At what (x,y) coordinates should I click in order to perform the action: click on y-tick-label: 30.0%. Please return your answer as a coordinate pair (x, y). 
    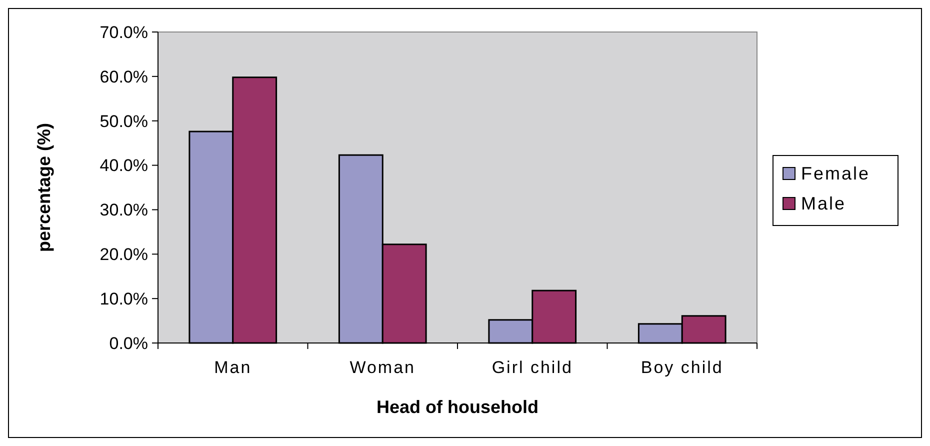
    Looking at the image, I should click on (124, 210).